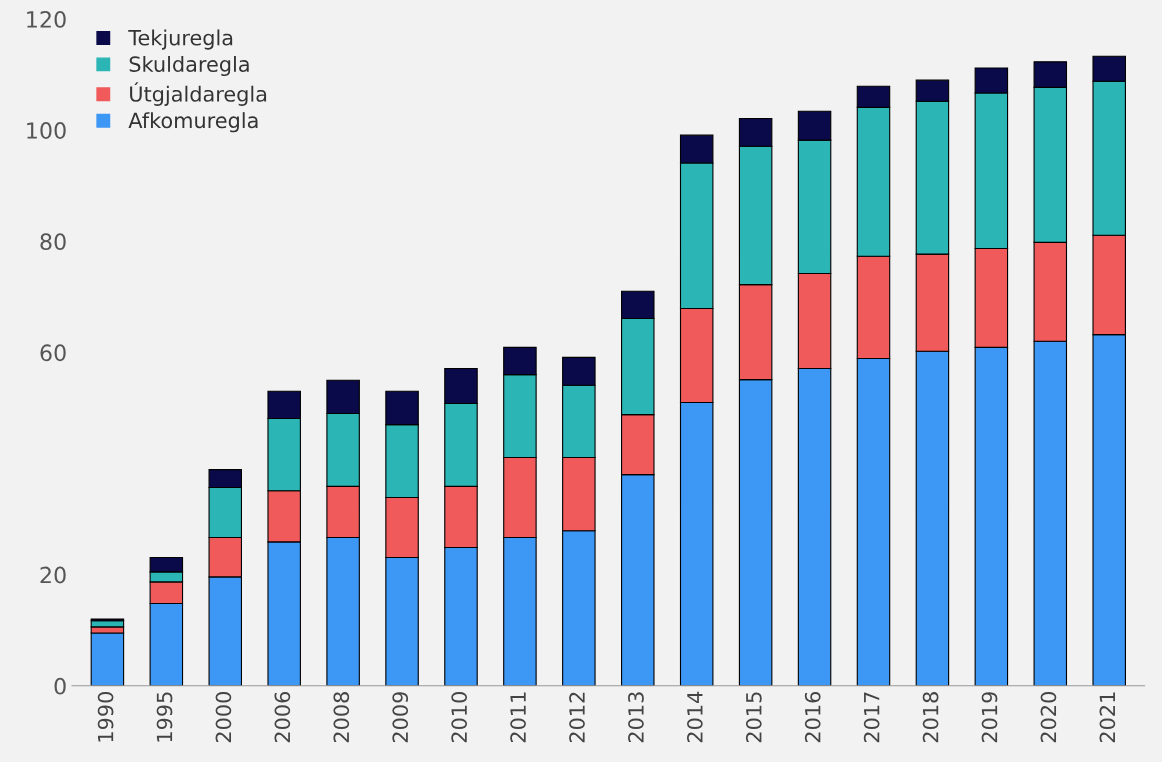 This screenshot has width=1162, height=762. What do you see at coordinates (1107, 717) in the screenshot?
I see `x-tick-label: 2021` at bounding box center [1107, 717].